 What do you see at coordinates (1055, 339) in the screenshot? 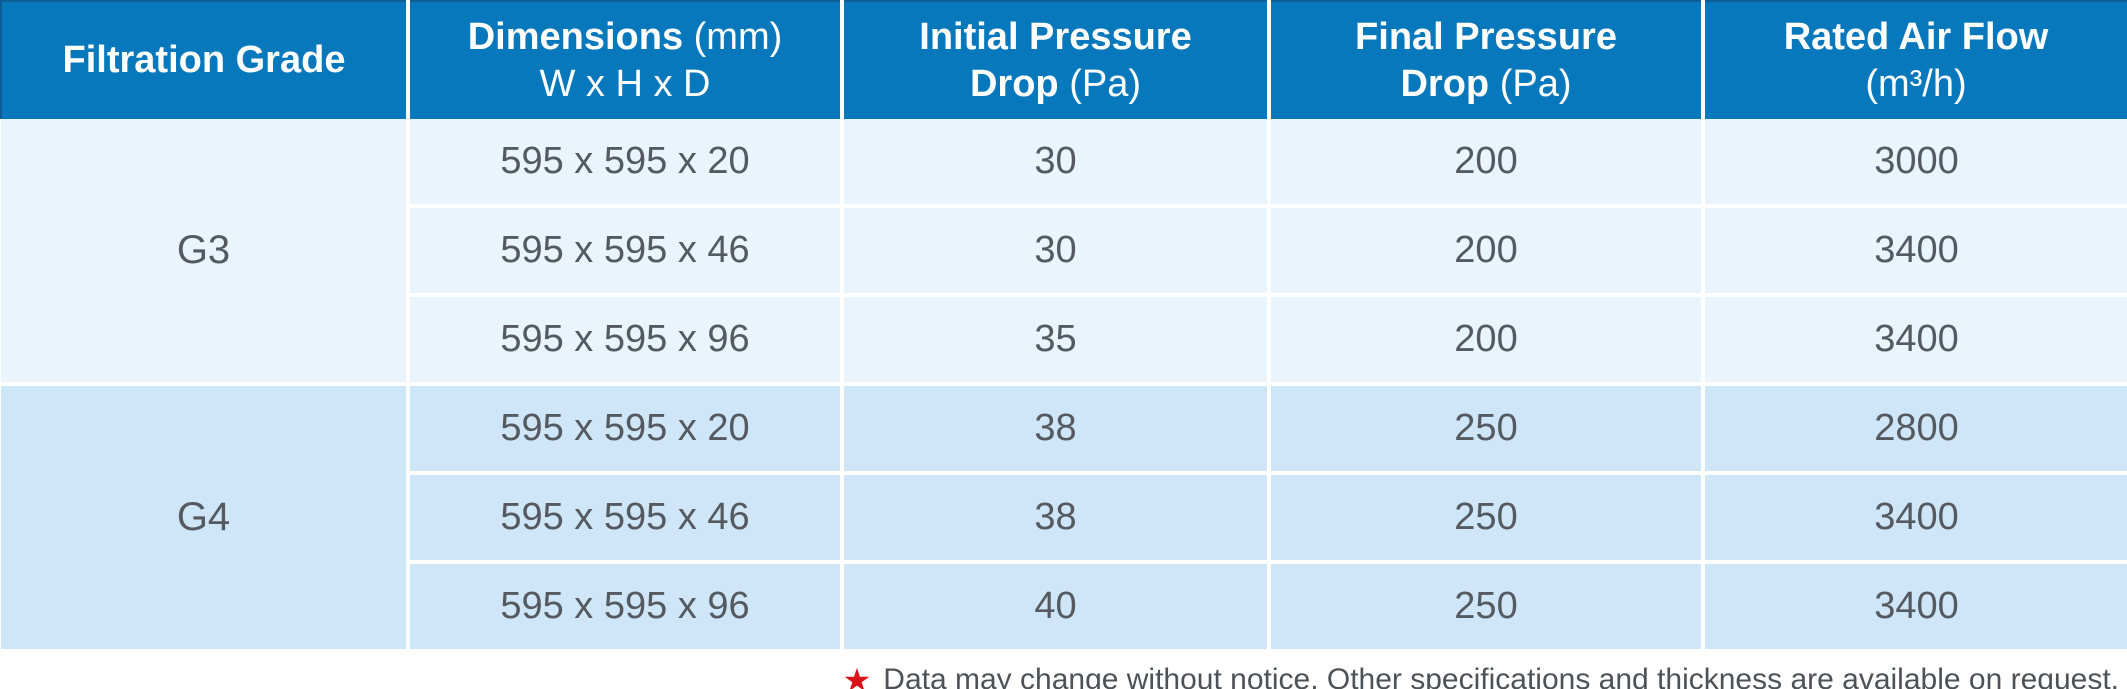
I see `initial-pressure-cell: 35` at bounding box center [1055, 339].